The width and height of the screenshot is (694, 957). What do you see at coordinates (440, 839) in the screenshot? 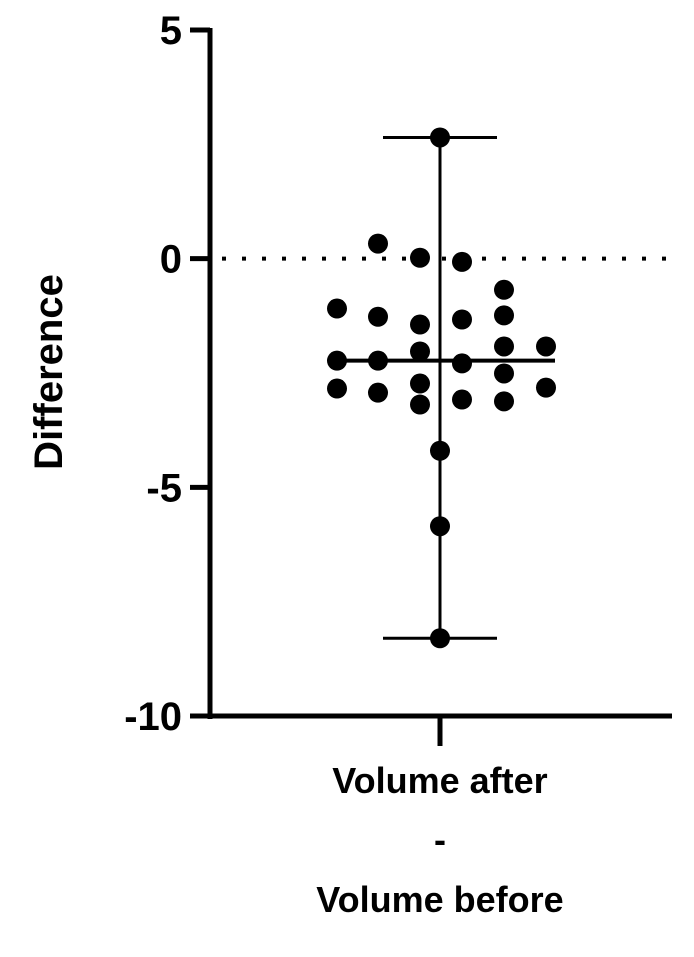
I see `x-tick-label-line-2: -` at bounding box center [440, 839].